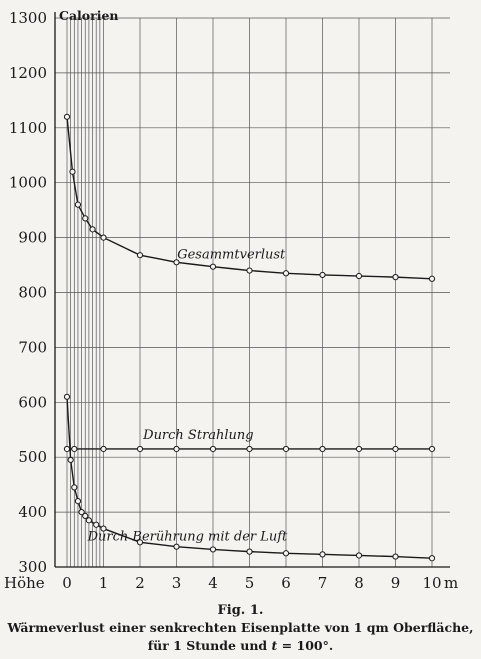  What do you see at coordinates (198, 435) in the screenshot?
I see `series-label: Durch Strahlung` at bounding box center [198, 435].